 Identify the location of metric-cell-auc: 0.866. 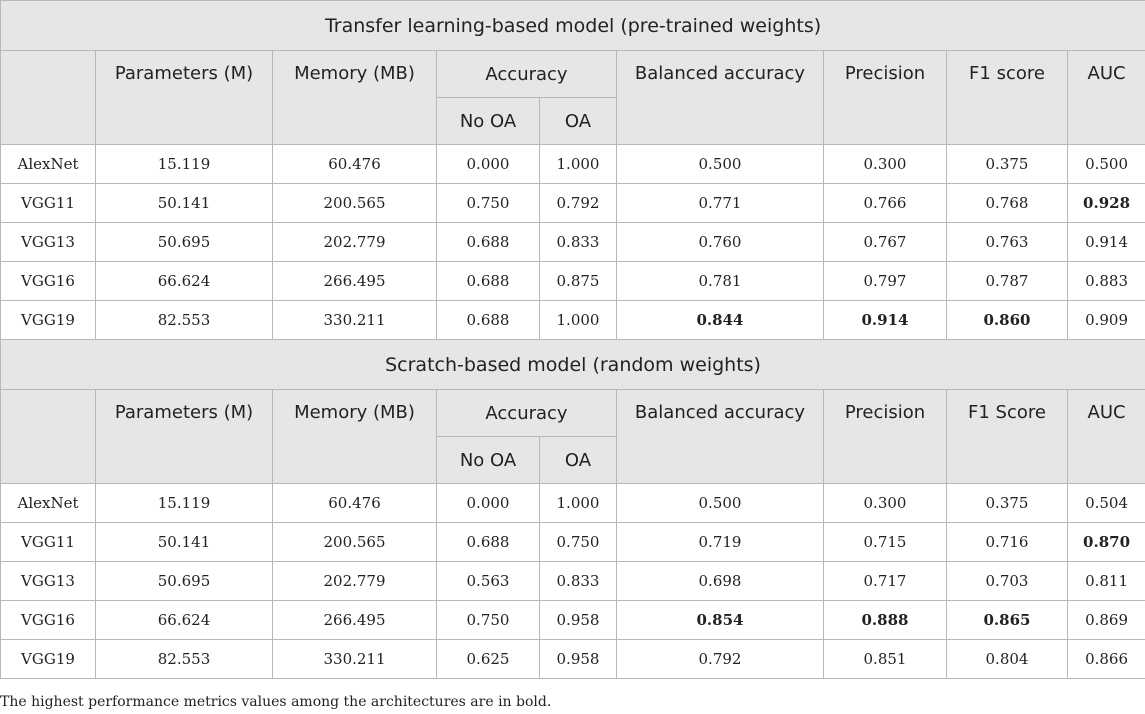
(1105, 659).